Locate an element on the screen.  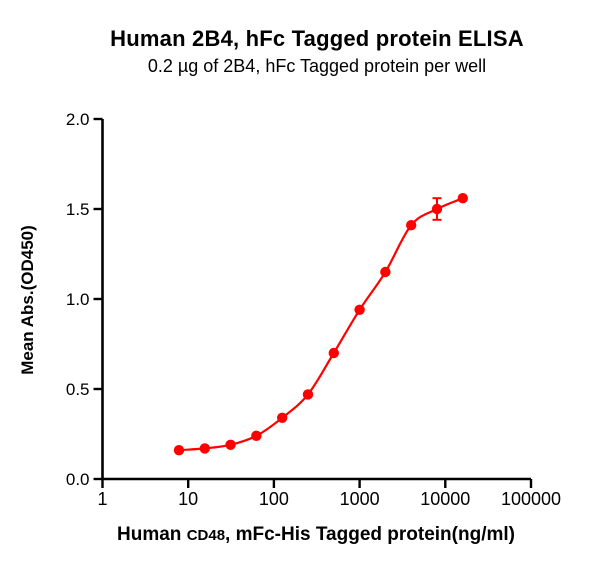
y-tick-label: 1.0 is located at coordinates (78, 299).